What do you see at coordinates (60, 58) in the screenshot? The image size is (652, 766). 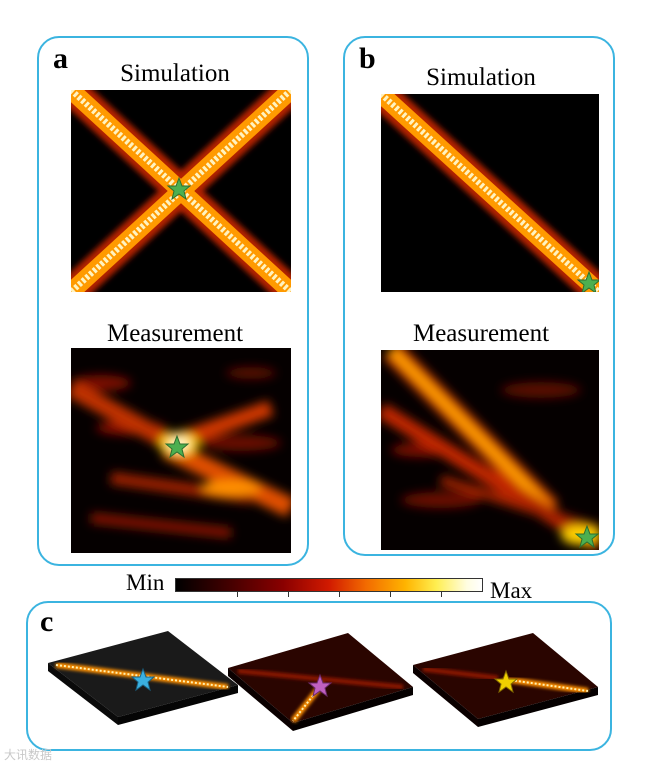 I see `panel-a-letter: a` at bounding box center [60, 58].